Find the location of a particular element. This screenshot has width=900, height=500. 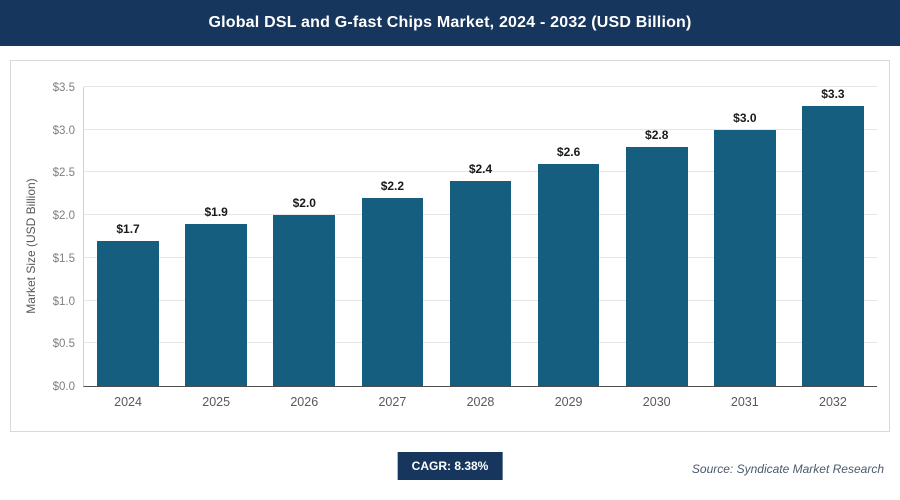

bar-group-2032: $3.3 2032 is located at coordinates (833, 248).